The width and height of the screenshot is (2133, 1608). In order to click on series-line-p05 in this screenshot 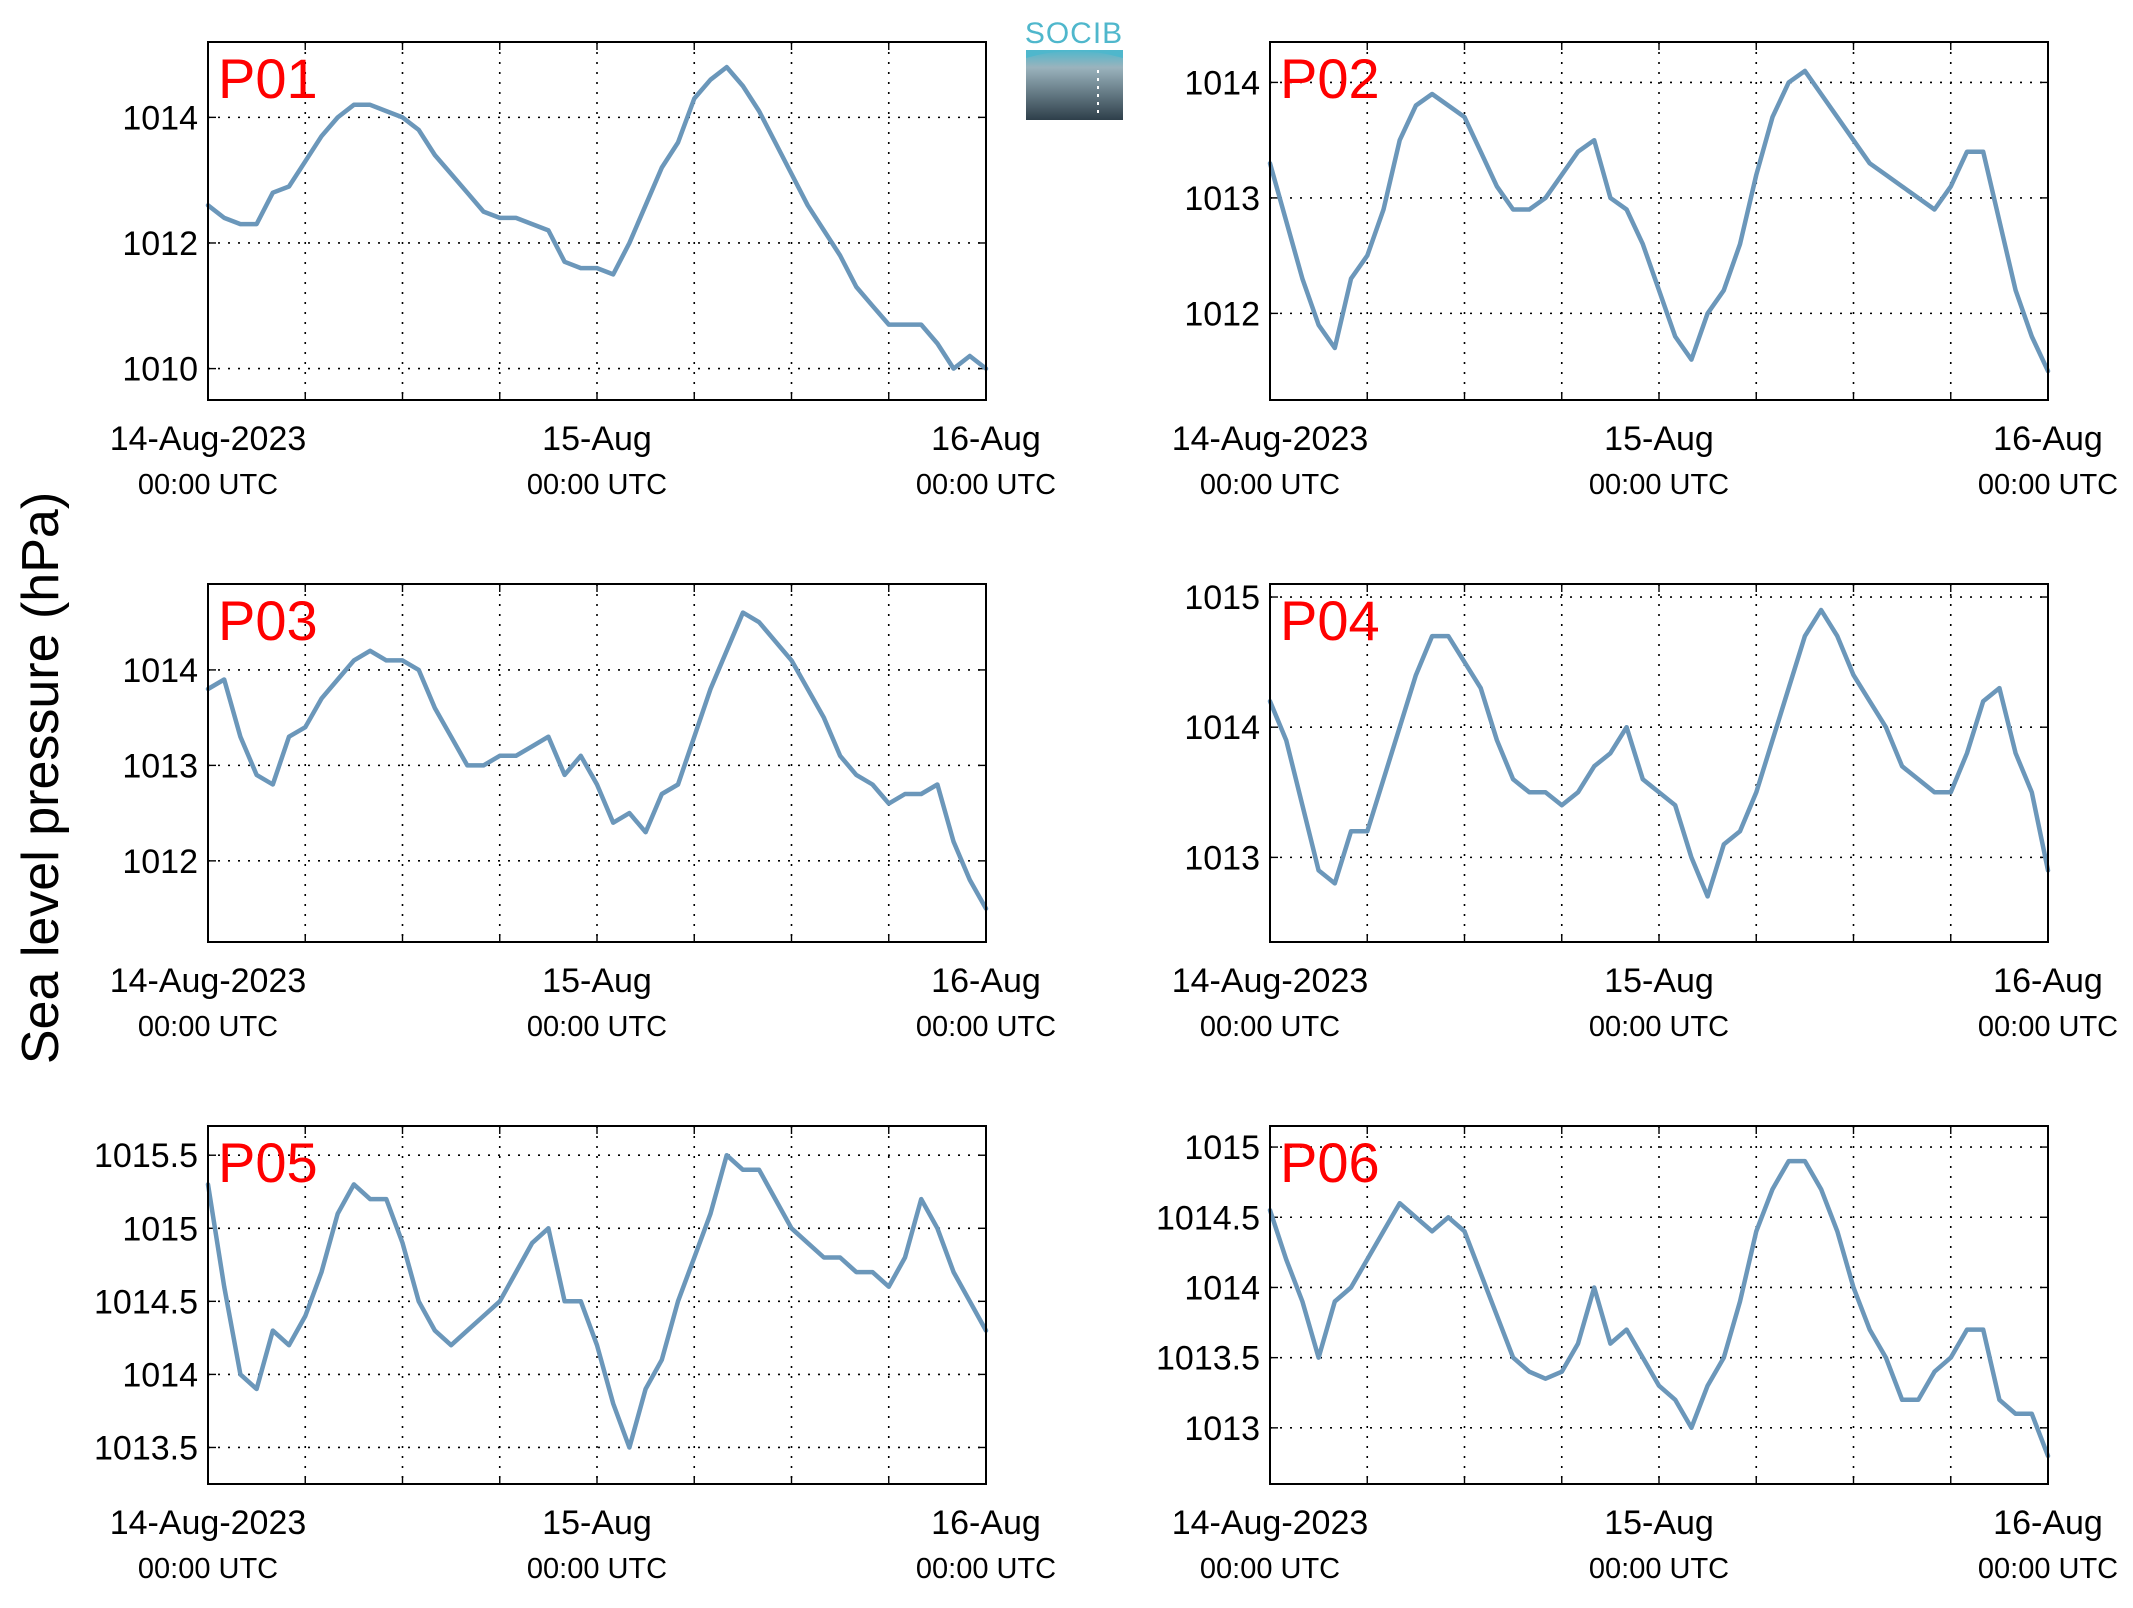, I will do `click(597, 1301)`.